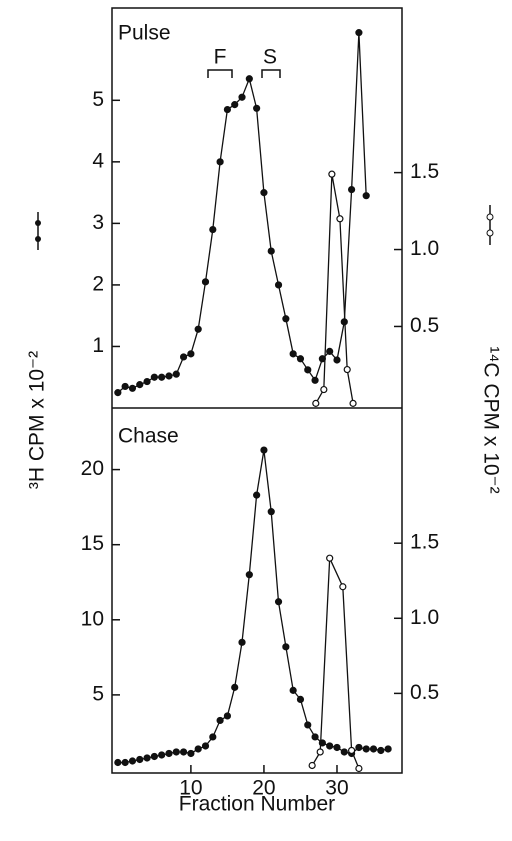 The width and height of the screenshot is (512, 841). Describe the element at coordinates (270, 57) in the screenshot. I see `annotation: S` at that location.